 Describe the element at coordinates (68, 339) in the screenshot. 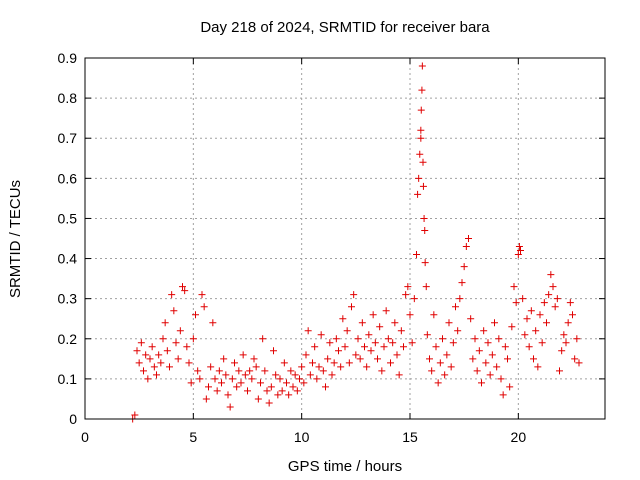

I see `y-tick-label: 0.2` at that location.